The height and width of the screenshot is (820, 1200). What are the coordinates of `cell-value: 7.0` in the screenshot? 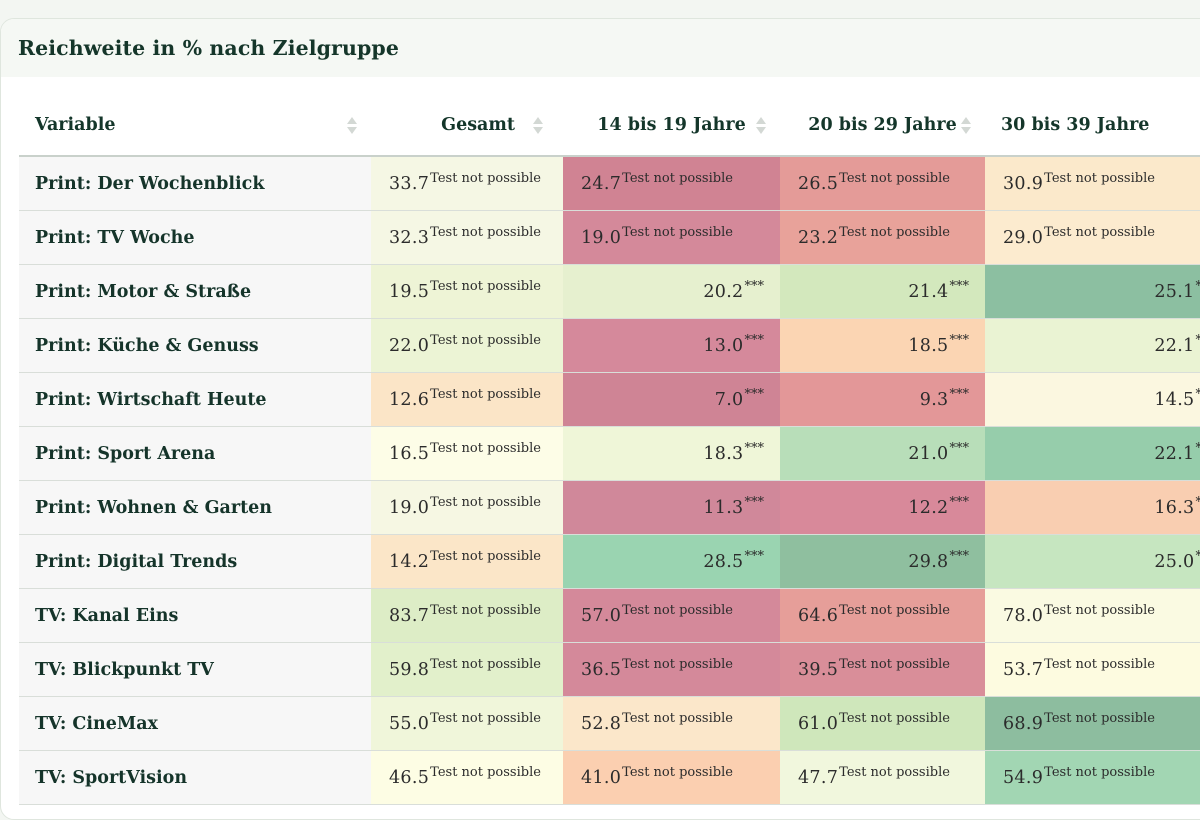 It's located at (729, 400).